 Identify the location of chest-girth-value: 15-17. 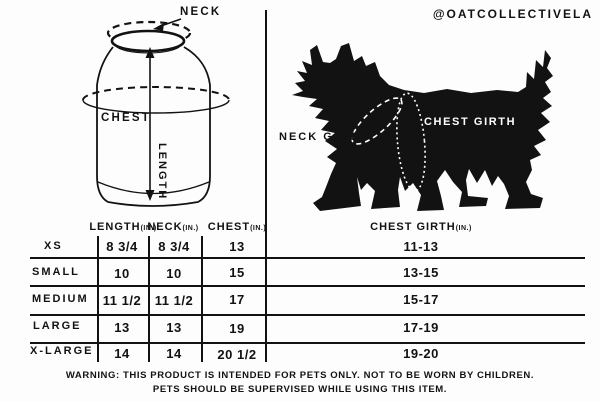
(421, 299).